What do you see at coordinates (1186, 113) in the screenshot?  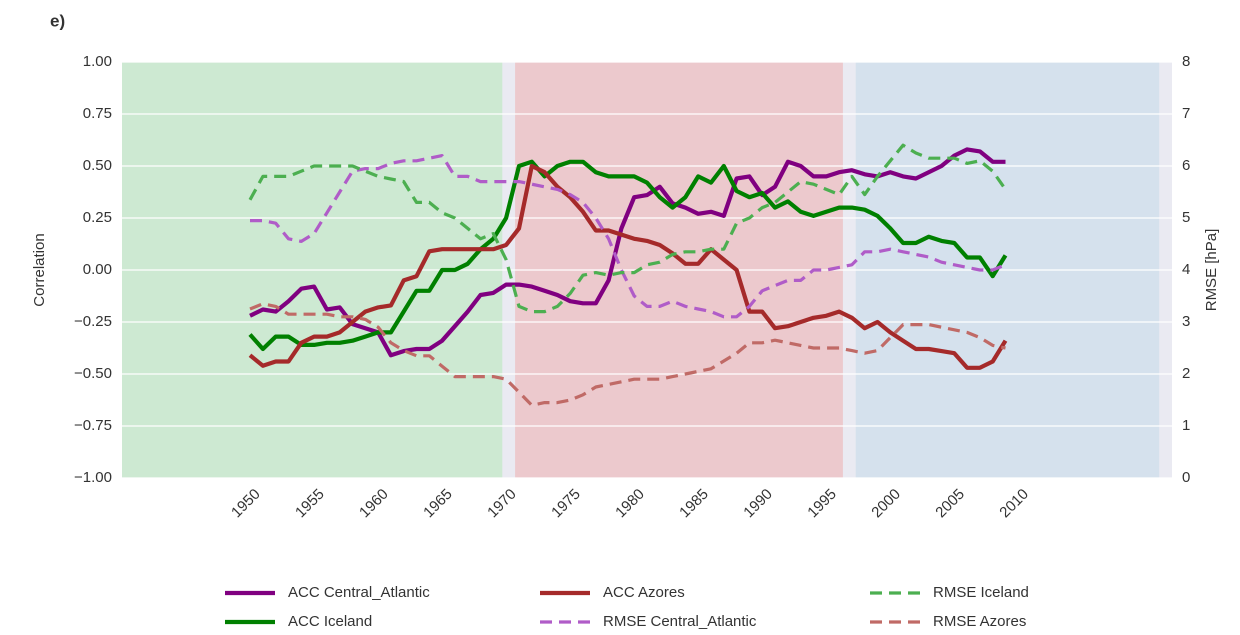 I see `y2-tick-label: 7` at bounding box center [1186, 113].